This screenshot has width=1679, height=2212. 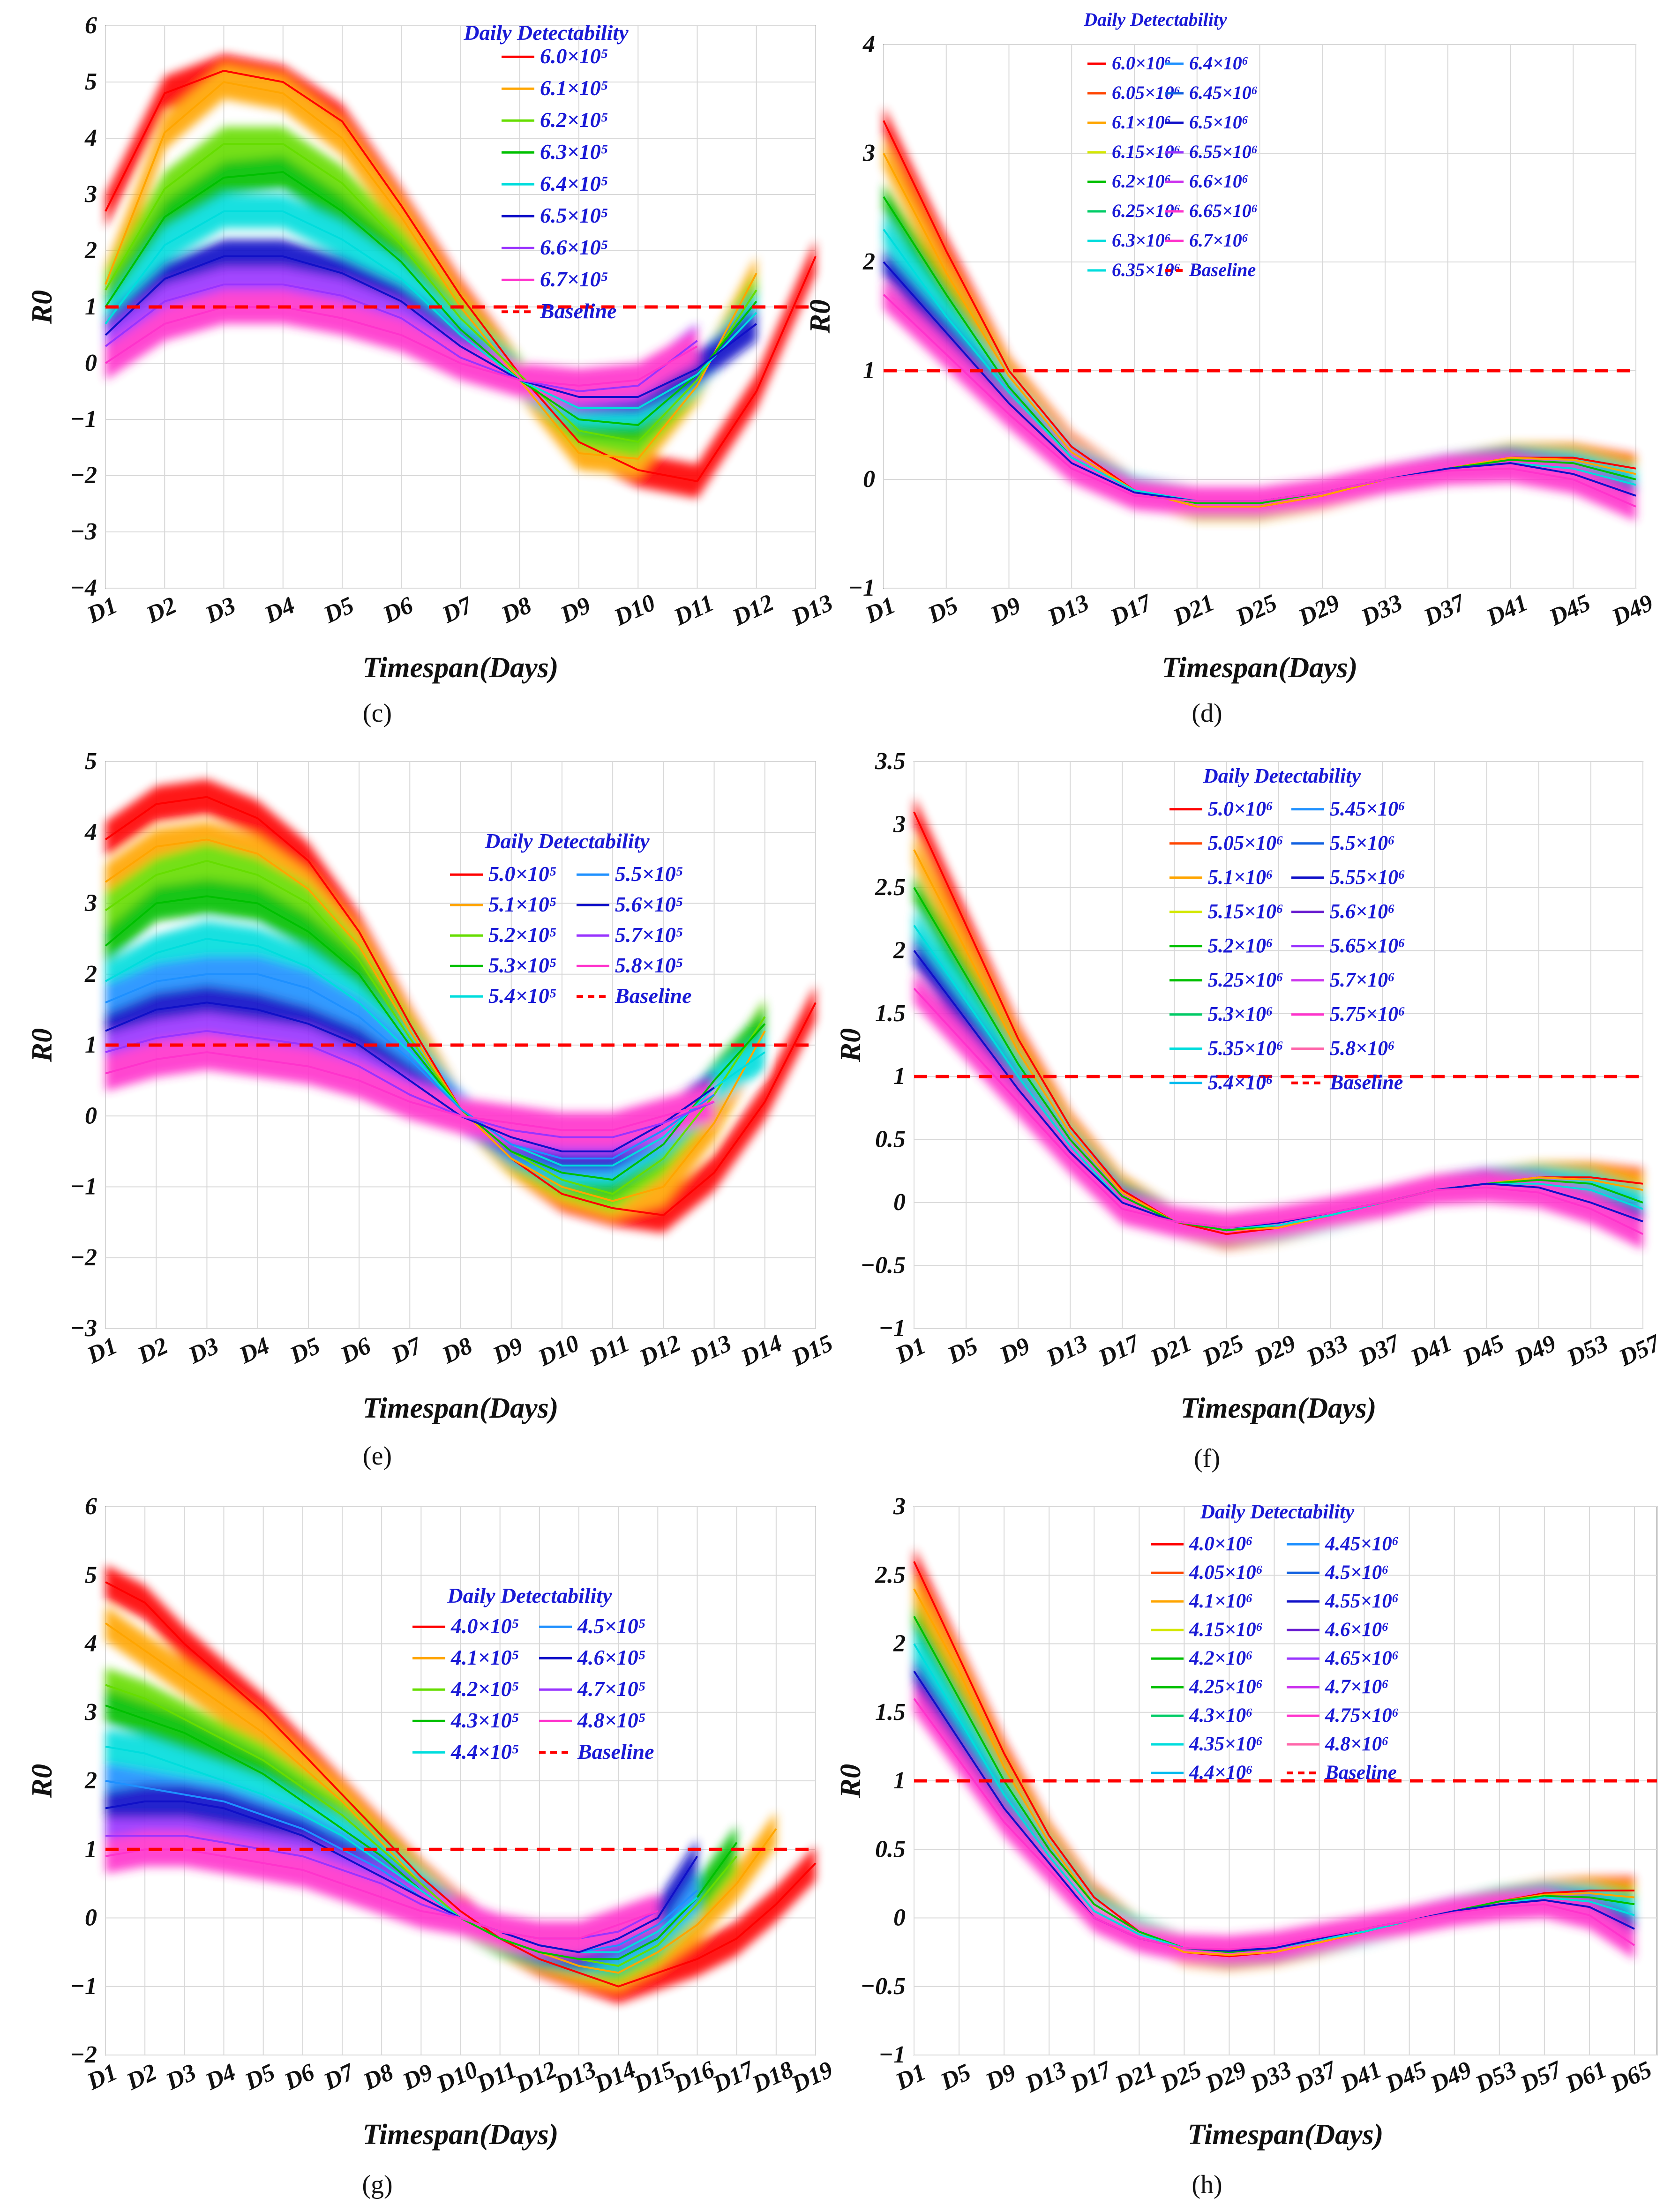 I want to click on y-tick-label: 0, so click(x=899, y=1918).